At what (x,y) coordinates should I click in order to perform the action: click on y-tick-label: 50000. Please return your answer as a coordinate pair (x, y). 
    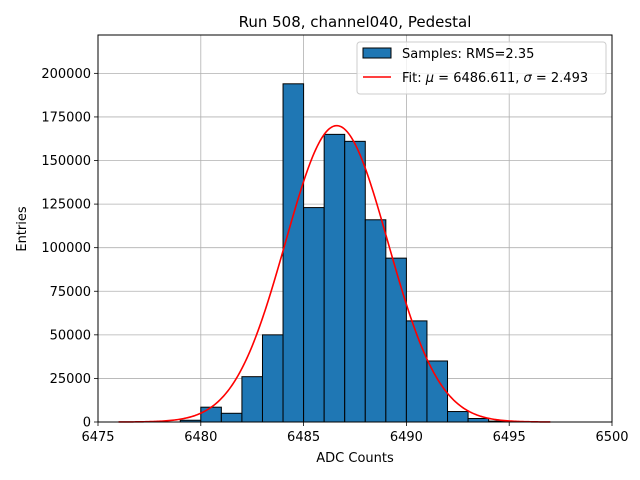
    Looking at the image, I should click on (70, 335).